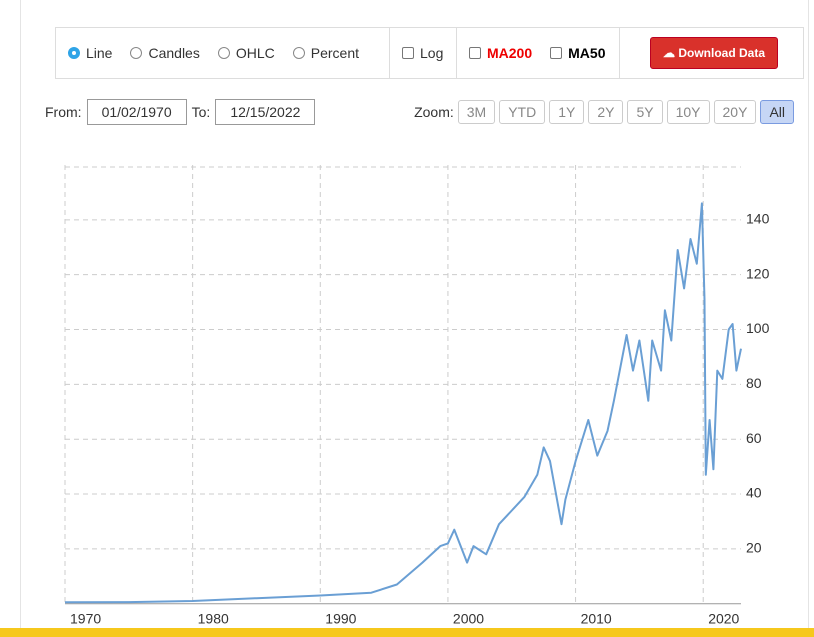 This screenshot has width=814, height=637. What do you see at coordinates (722, 53) in the screenshot?
I see `download-label: Download Data` at bounding box center [722, 53].